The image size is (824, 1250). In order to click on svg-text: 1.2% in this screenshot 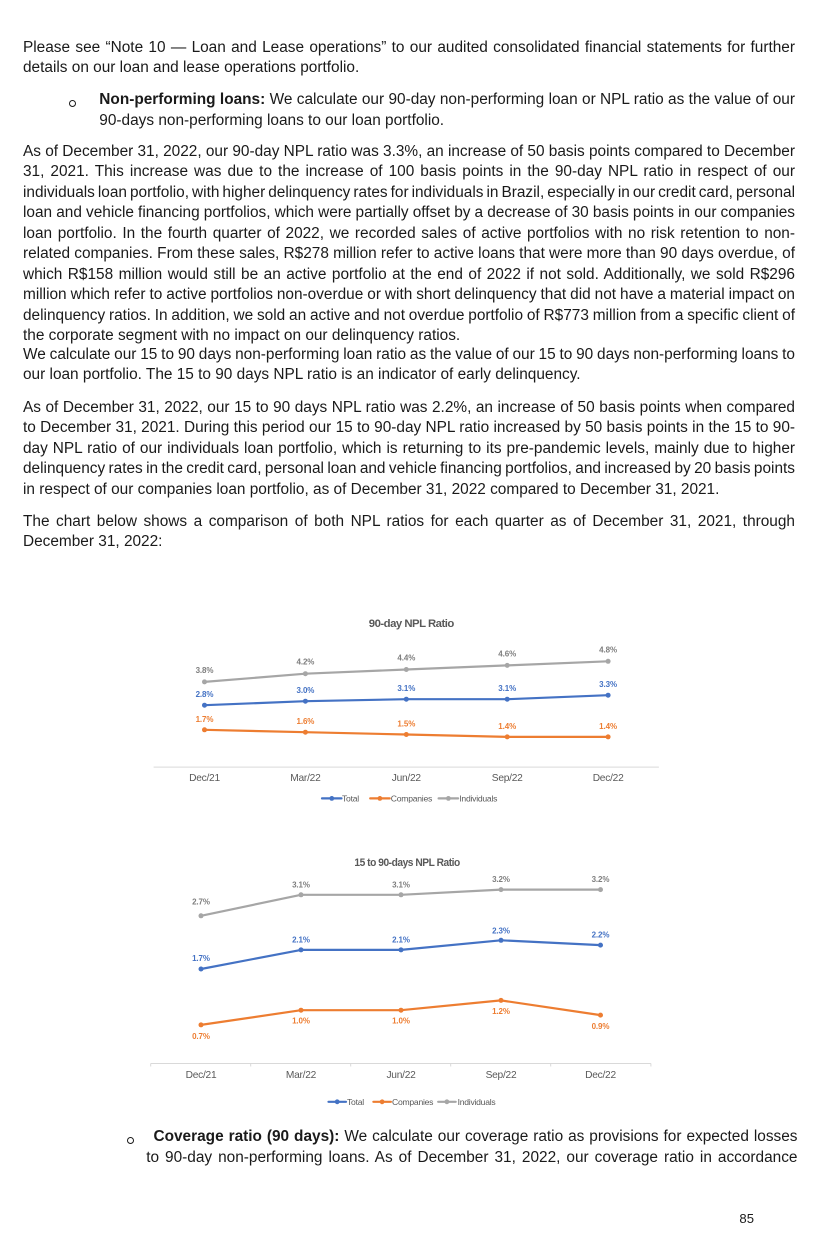, I will do `click(501, 1011)`.